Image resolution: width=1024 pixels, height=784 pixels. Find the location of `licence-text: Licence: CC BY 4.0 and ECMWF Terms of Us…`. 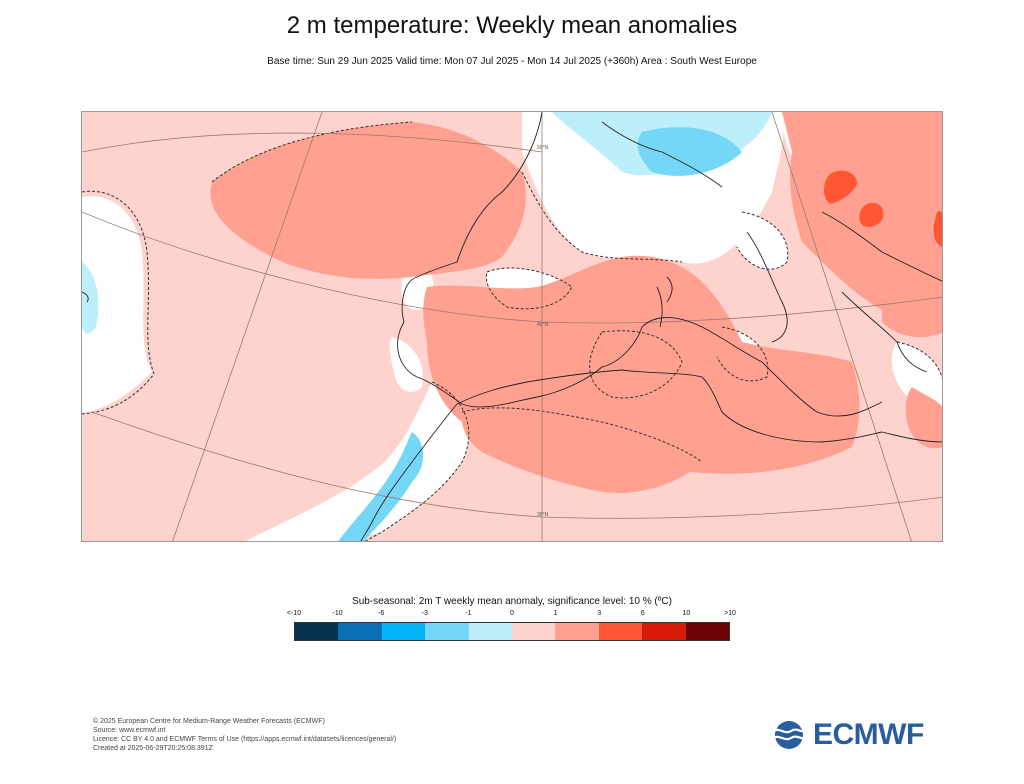

licence-text: Licence: CC BY 4.0 and ECMWF Terms of Us… is located at coordinates (245, 739).